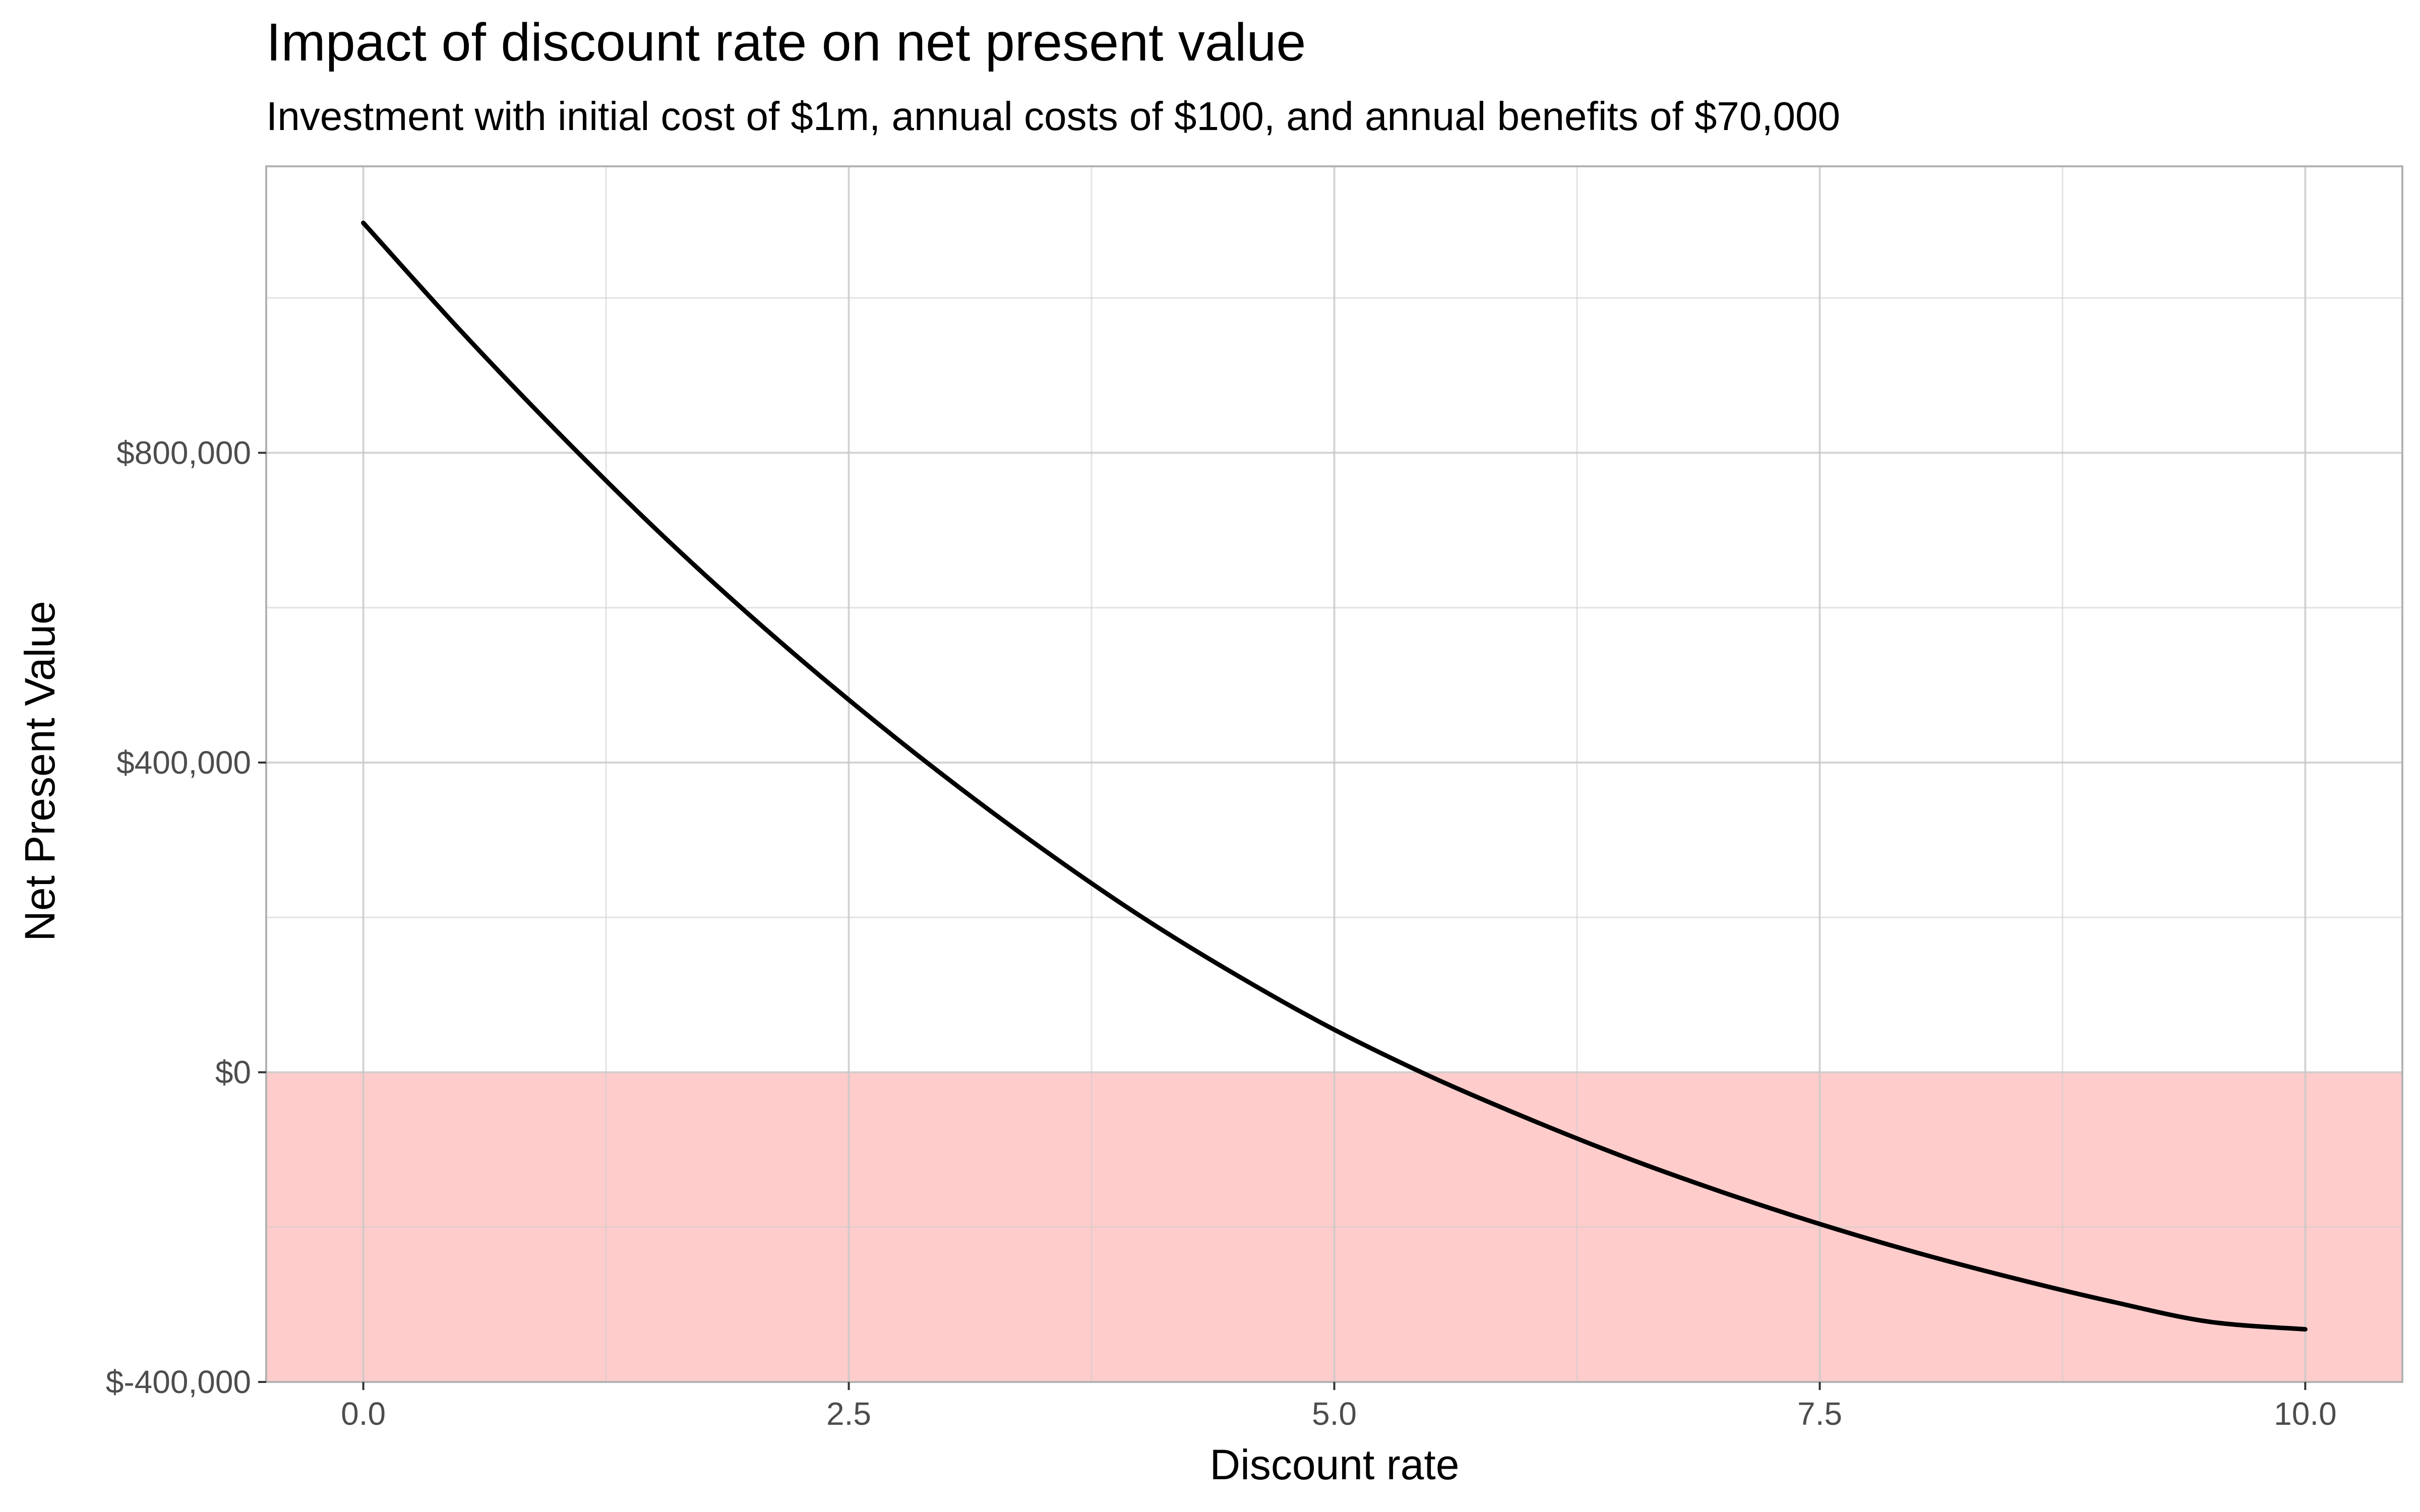  What do you see at coordinates (848, 1414) in the screenshot?
I see `x-tick-label: 2.5` at bounding box center [848, 1414].